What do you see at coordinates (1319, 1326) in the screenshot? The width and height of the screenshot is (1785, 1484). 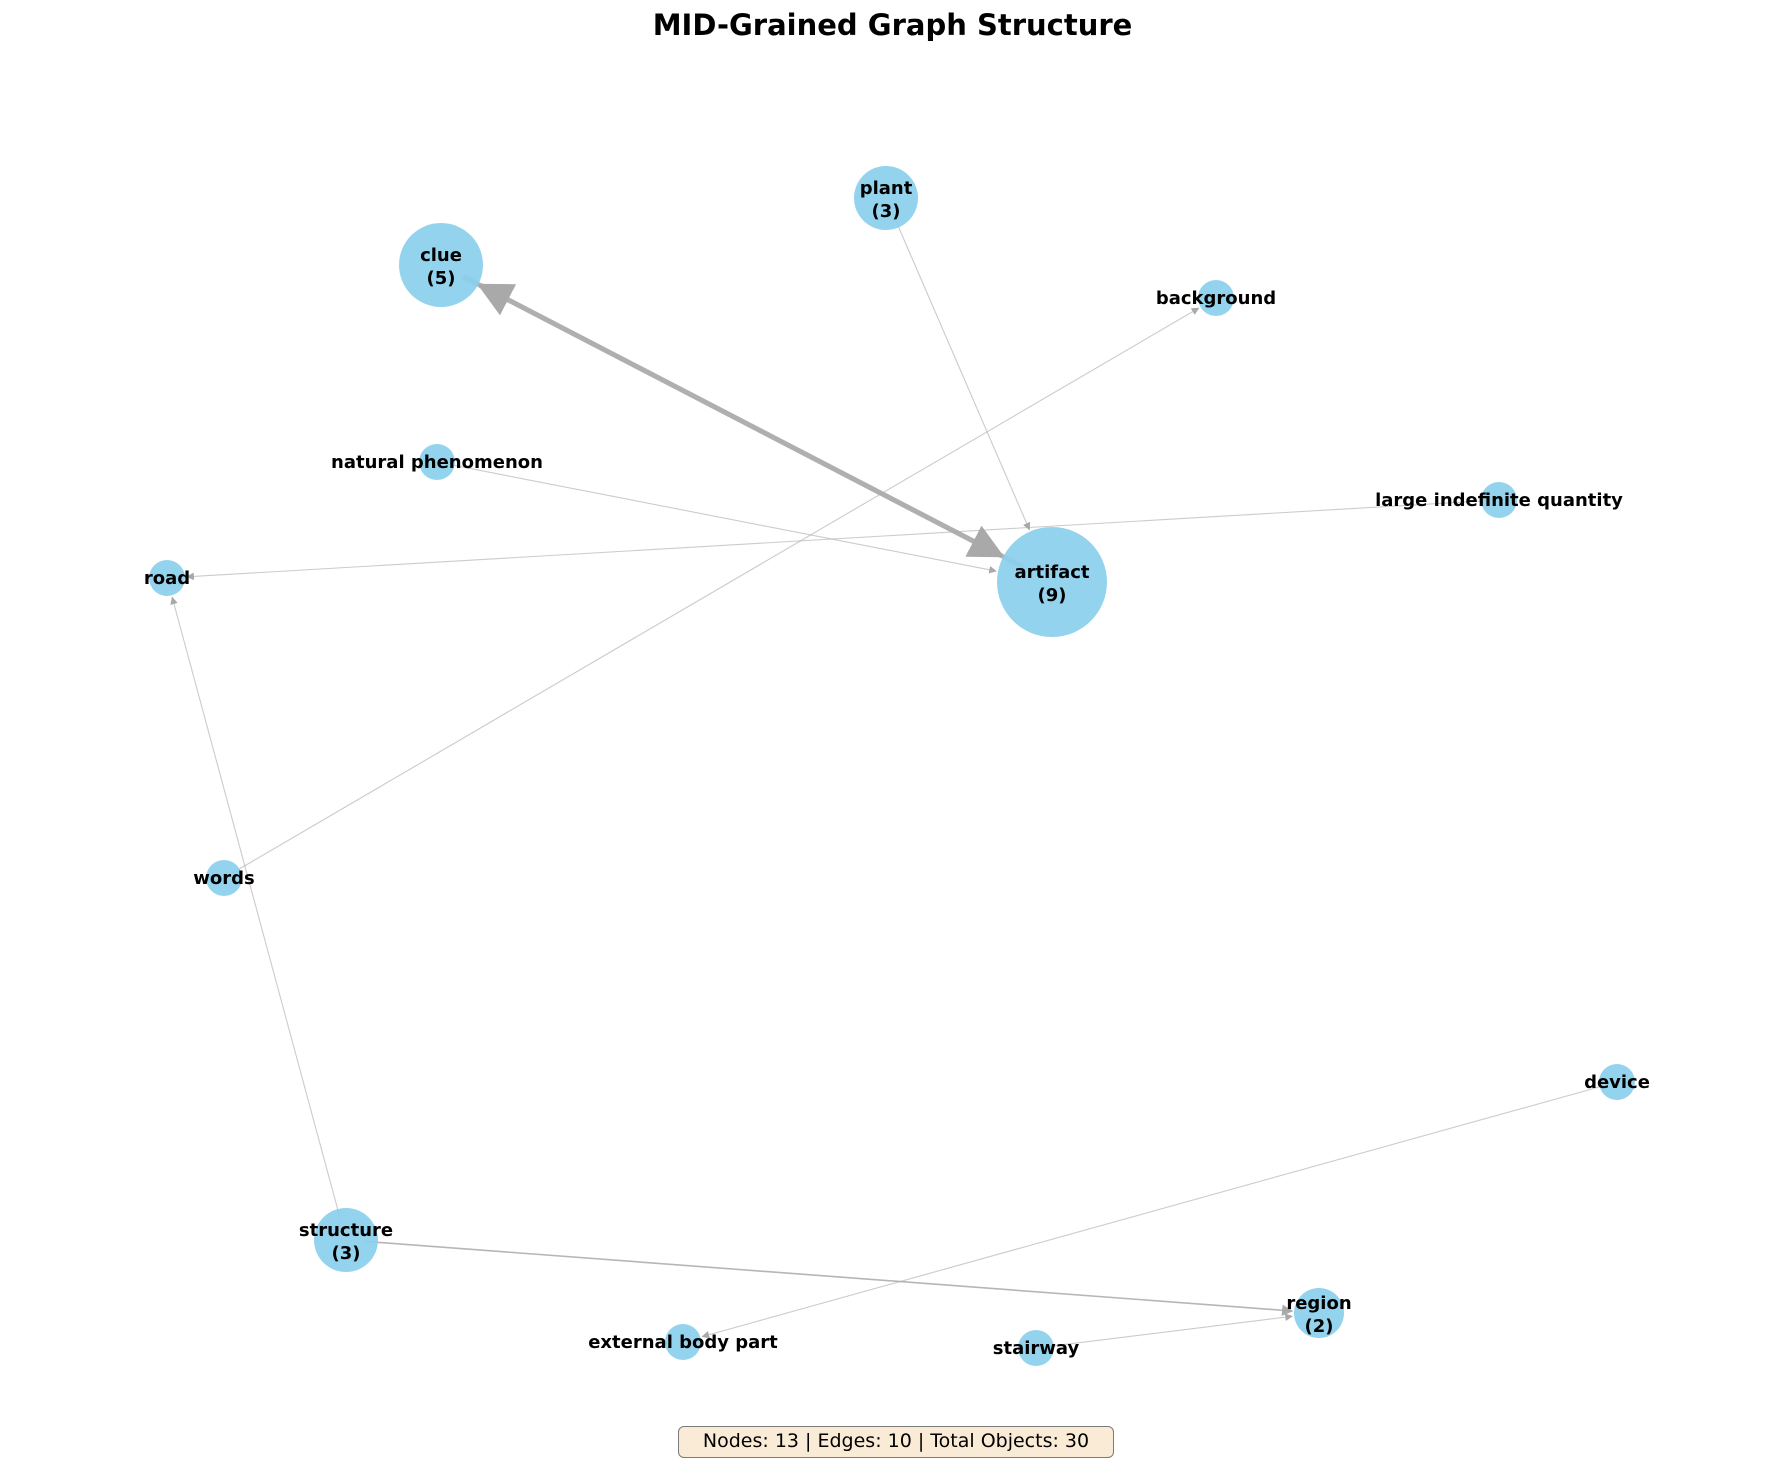 I see `node-count-region: (2)` at bounding box center [1319, 1326].